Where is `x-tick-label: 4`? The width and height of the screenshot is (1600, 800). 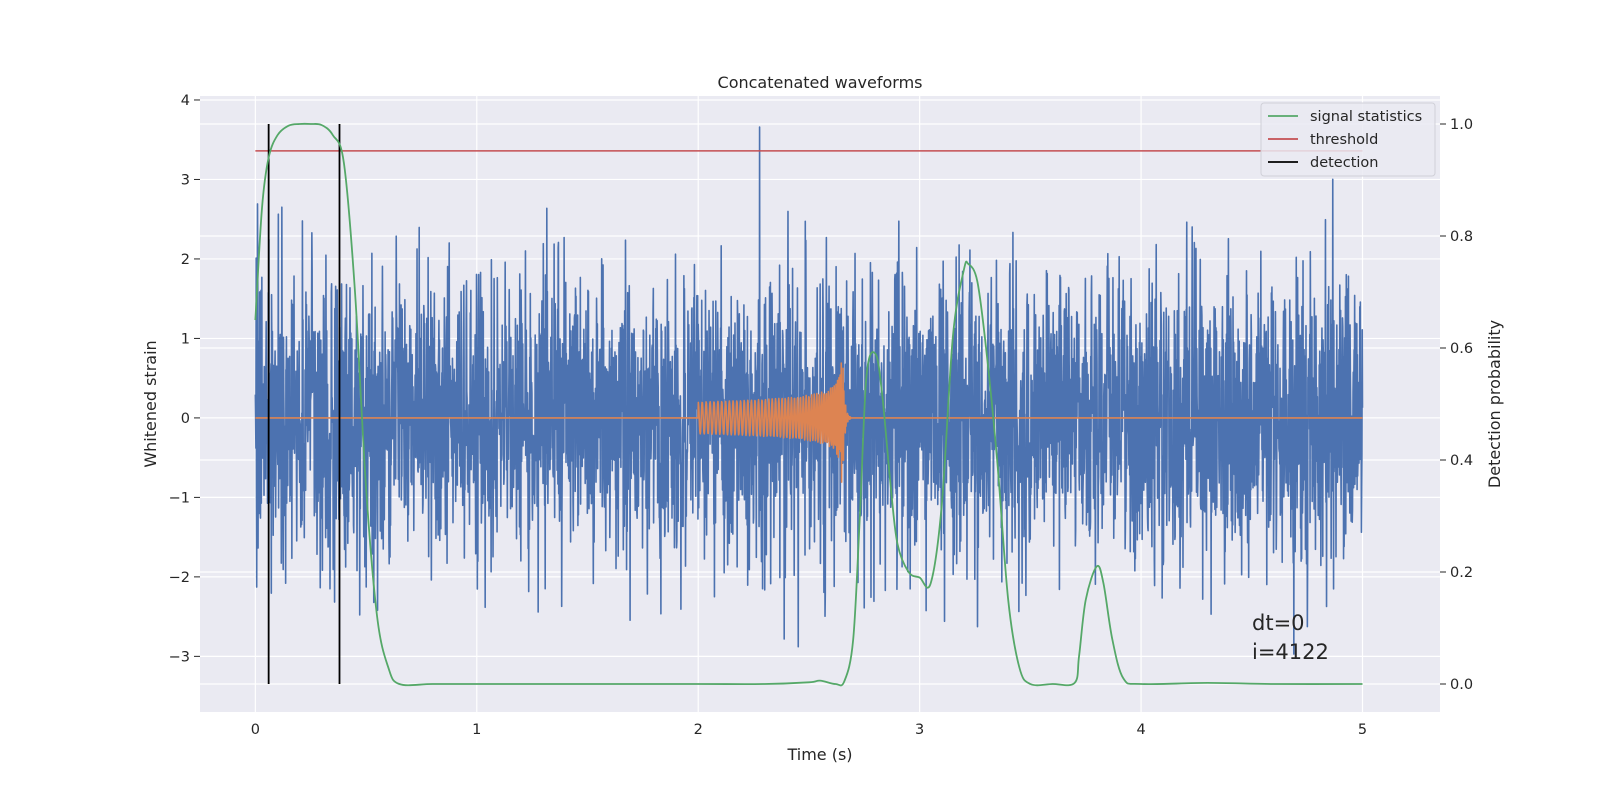
x-tick-label: 4 is located at coordinates (1140, 730).